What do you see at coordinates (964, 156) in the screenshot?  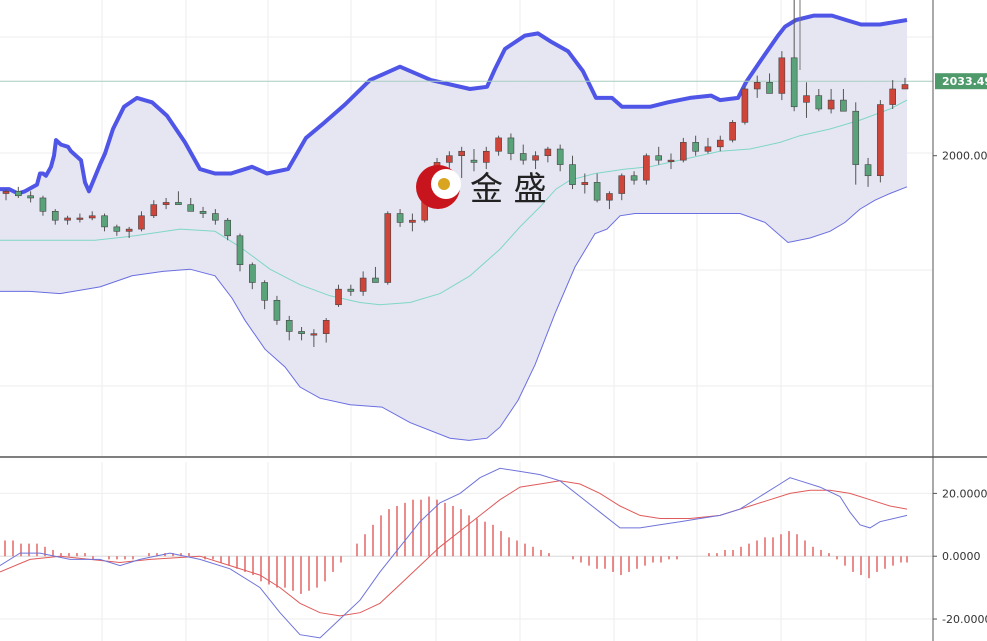 I see `price-axis-label: 2000.00` at bounding box center [964, 156].